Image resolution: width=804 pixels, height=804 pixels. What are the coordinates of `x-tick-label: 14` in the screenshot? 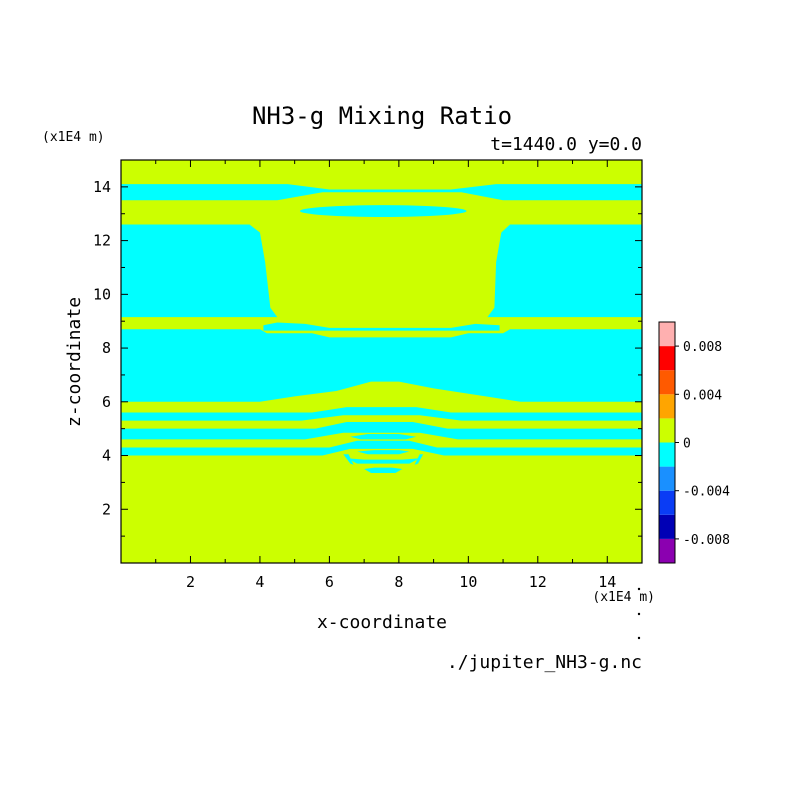 It's located at (607, 582).